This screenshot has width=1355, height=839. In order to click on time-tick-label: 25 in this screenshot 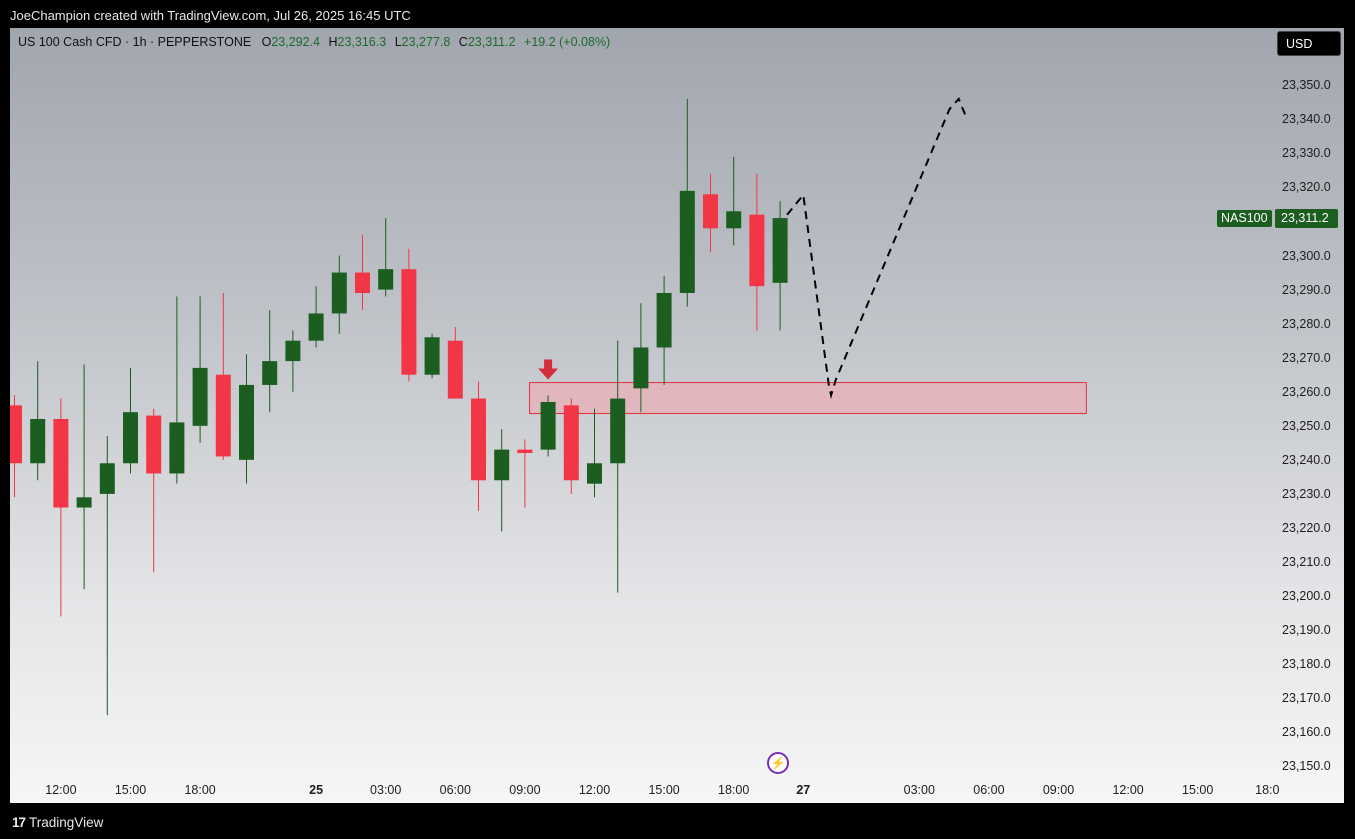, I will do `click(316, 790)`.